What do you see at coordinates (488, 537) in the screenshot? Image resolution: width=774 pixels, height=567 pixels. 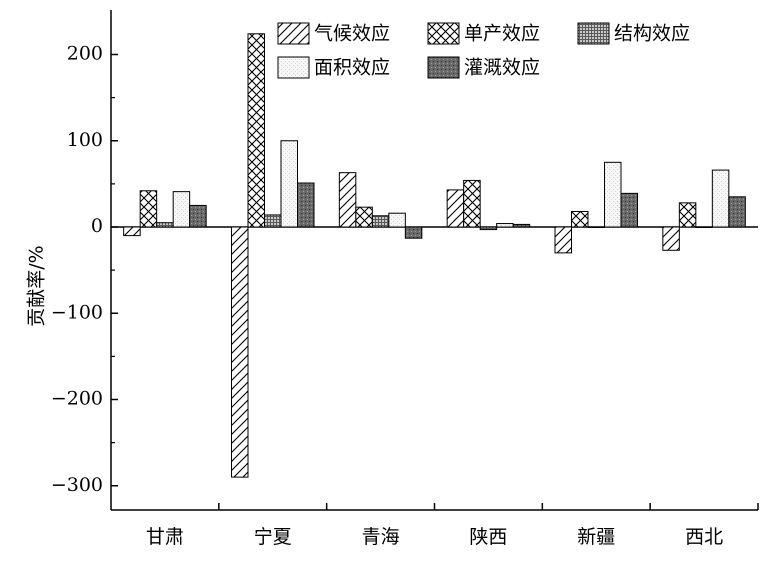 I see `x-tick-label-3: 陕西` at bounding box center [488, 537].